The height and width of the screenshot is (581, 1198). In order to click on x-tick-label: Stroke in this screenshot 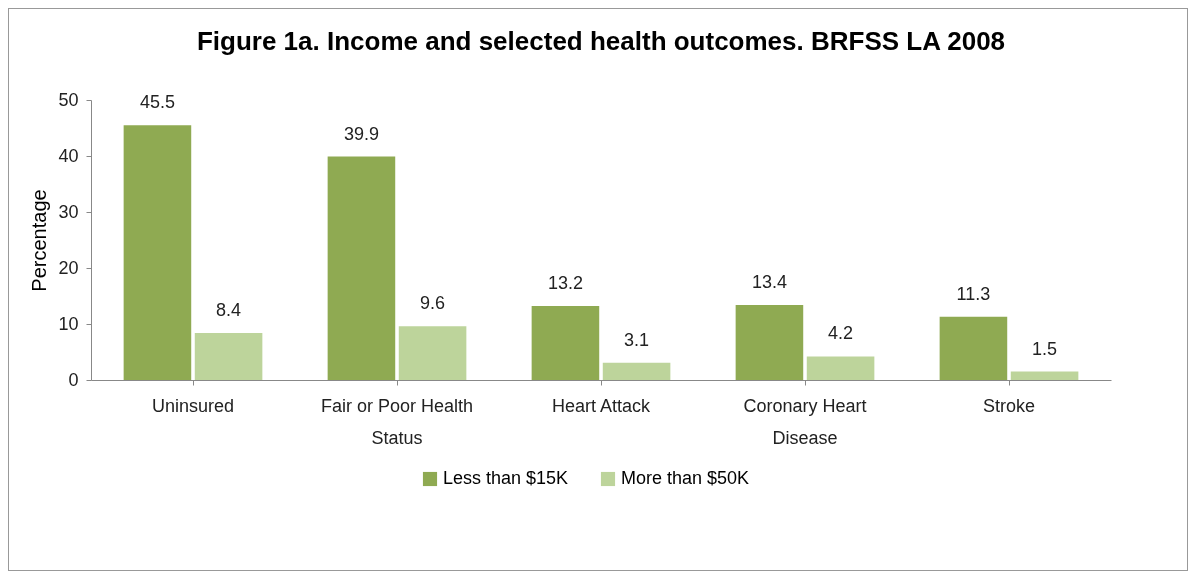, I will do `click(1009, 405)`.